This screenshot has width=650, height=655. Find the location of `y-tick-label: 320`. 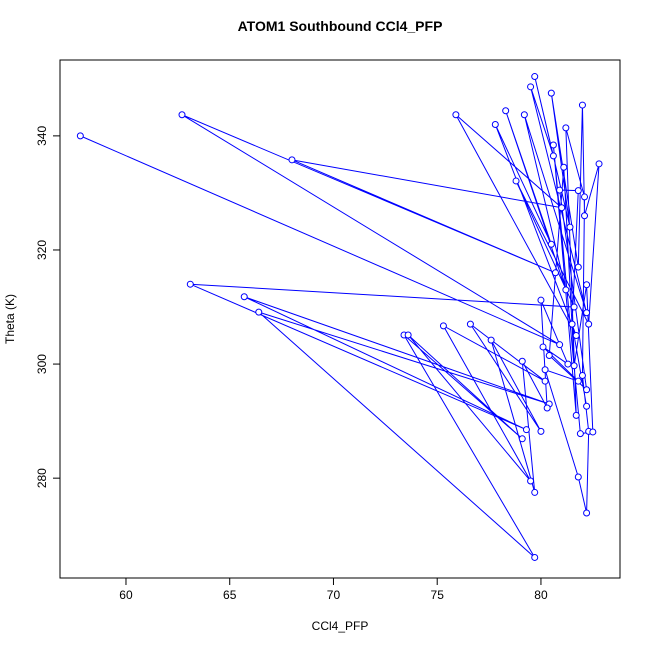

y-tick-label: 320 is located at coordinates (42, 250).